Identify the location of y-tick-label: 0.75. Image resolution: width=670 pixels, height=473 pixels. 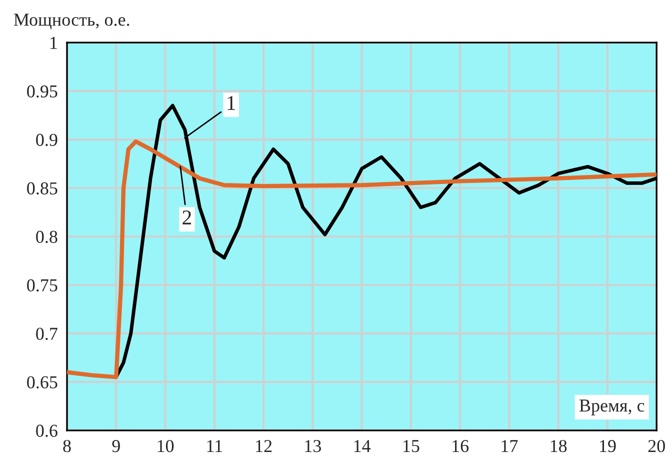
(42, 285).